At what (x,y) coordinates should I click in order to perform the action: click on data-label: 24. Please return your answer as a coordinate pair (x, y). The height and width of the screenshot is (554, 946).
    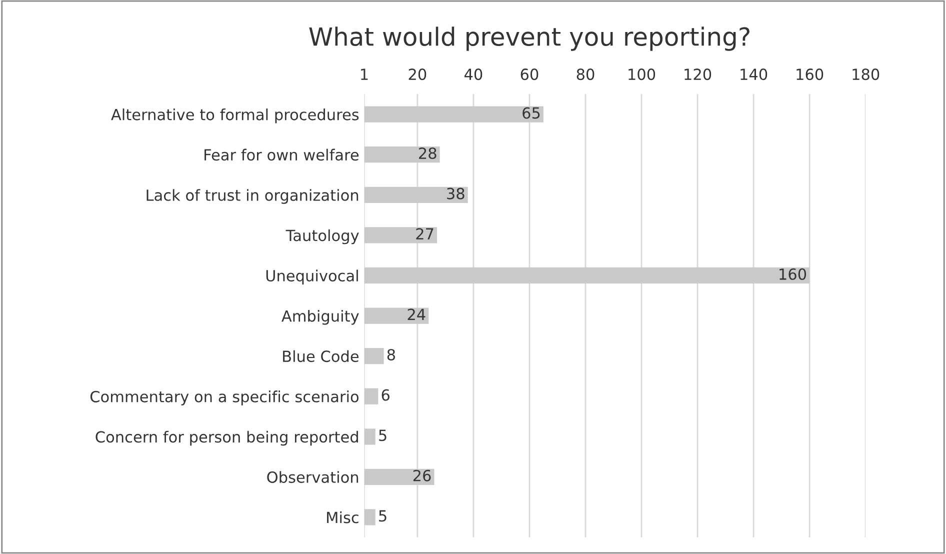
    Looking at the image, I should click on (417, 314).